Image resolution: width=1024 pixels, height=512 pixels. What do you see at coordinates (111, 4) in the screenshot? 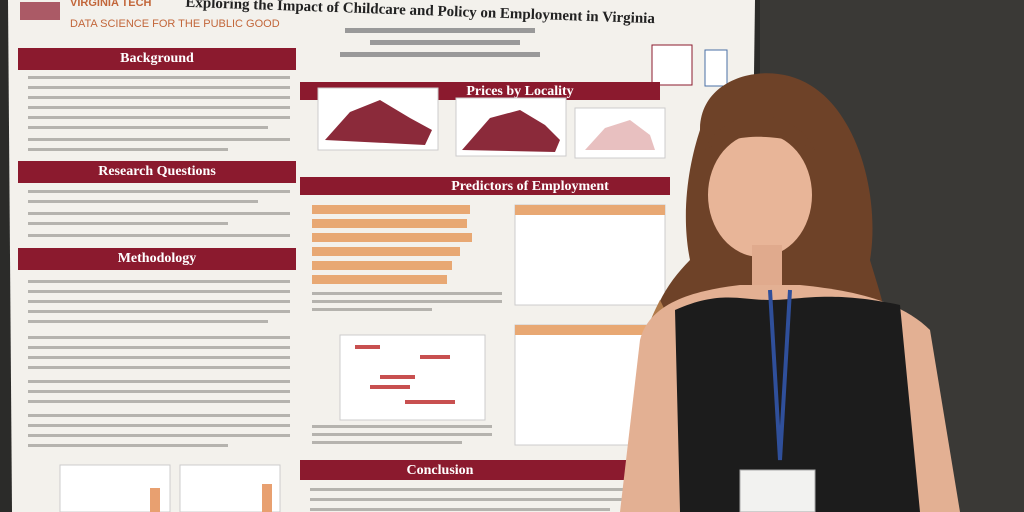
I see `logo-text: VIRGINIA TECH` at bounding box center [111, 4].